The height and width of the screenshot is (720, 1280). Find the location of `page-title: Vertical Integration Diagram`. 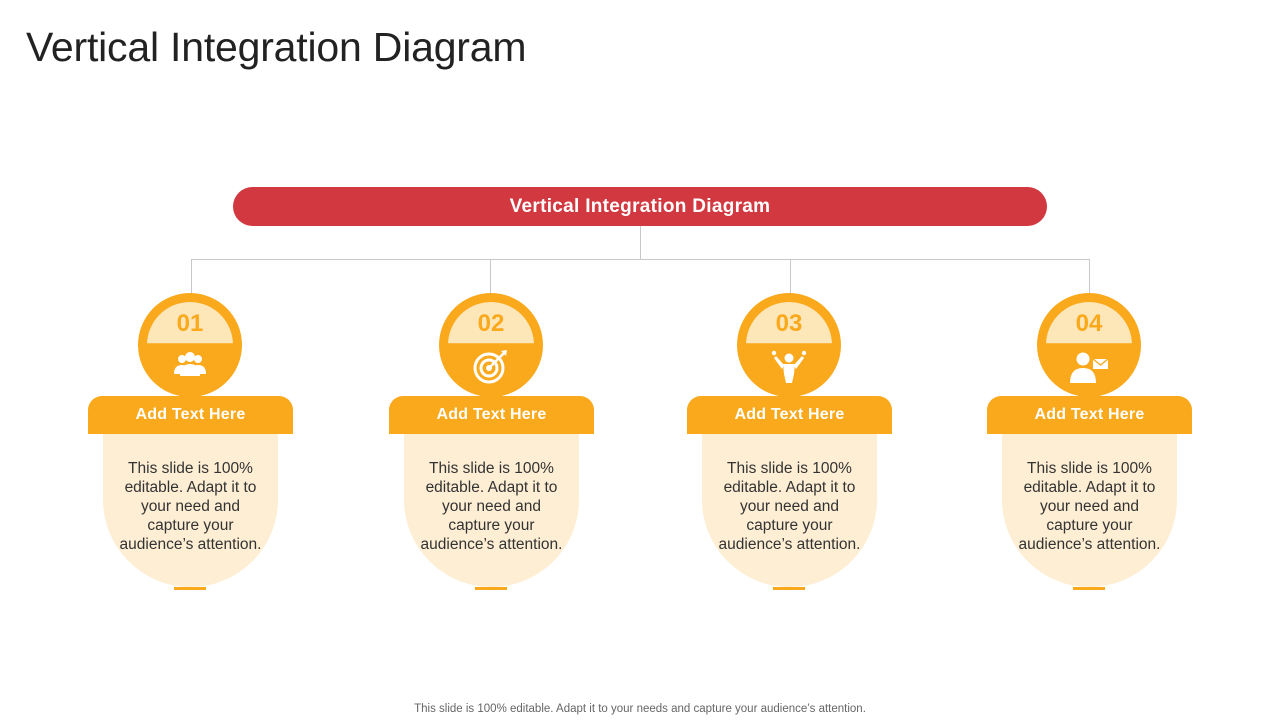

page-title: Vertical Integration Diagram is located at coordinates (276, 47).